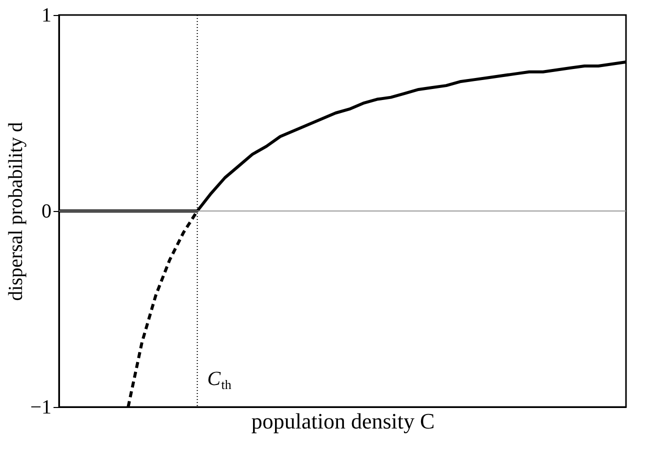  I want to click on y-tick-label: 0, so click(47, 211).